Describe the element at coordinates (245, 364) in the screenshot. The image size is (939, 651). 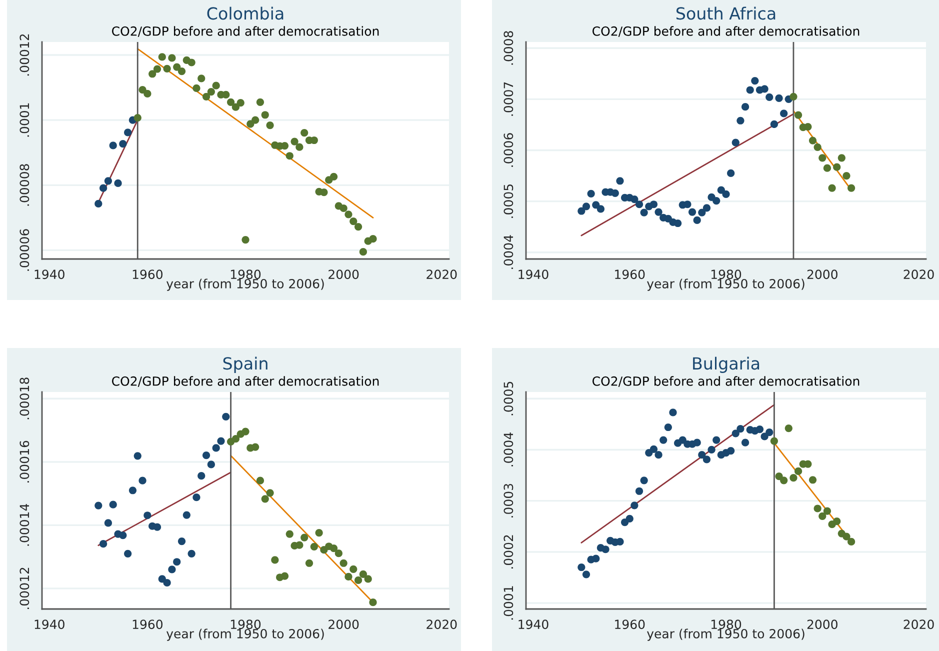
I see `chart-title: Spain` at that location.